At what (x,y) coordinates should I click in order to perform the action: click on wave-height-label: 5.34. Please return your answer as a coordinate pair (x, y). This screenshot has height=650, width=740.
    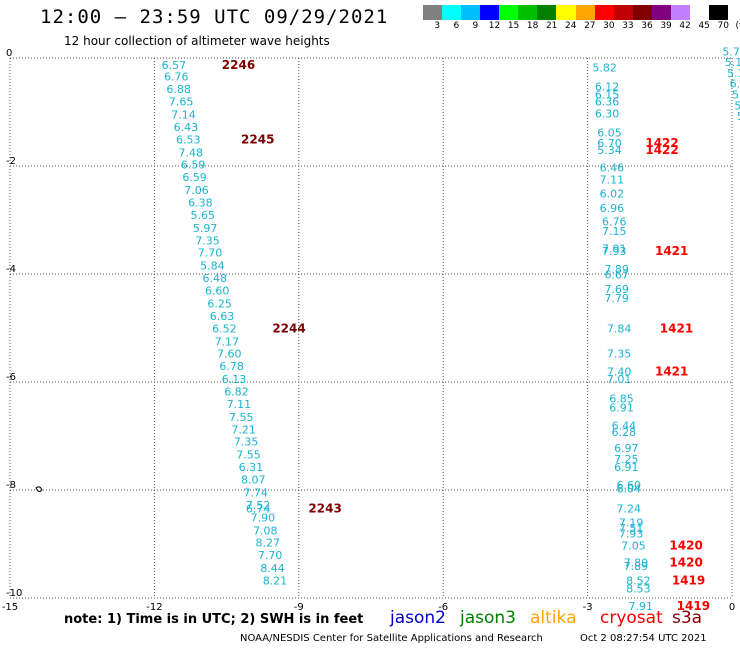
    Looking at the image, I should click on (609, 150).